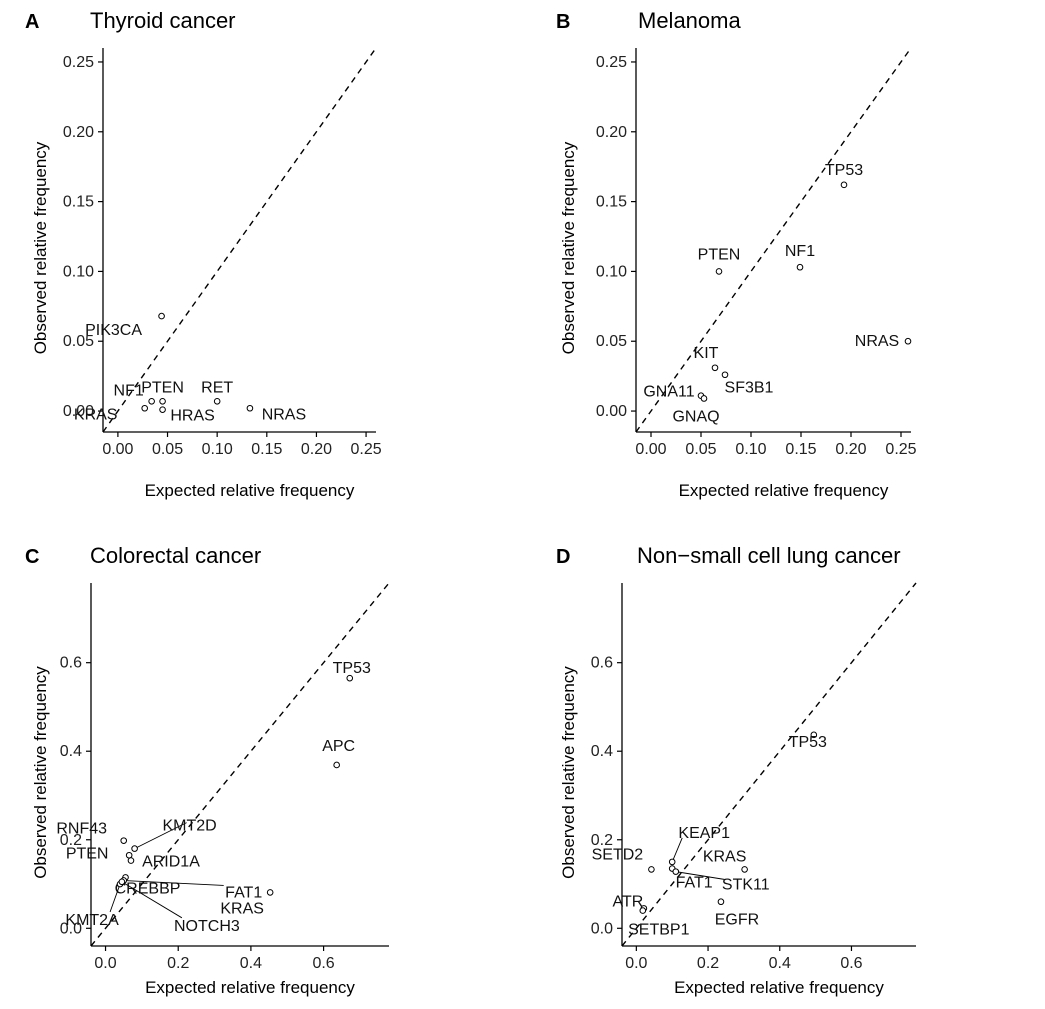 Image resolution: width=1045 pixels, height=1009 pixels. I want to click on x-tick-label-A: 0.10, so click(217, 449).